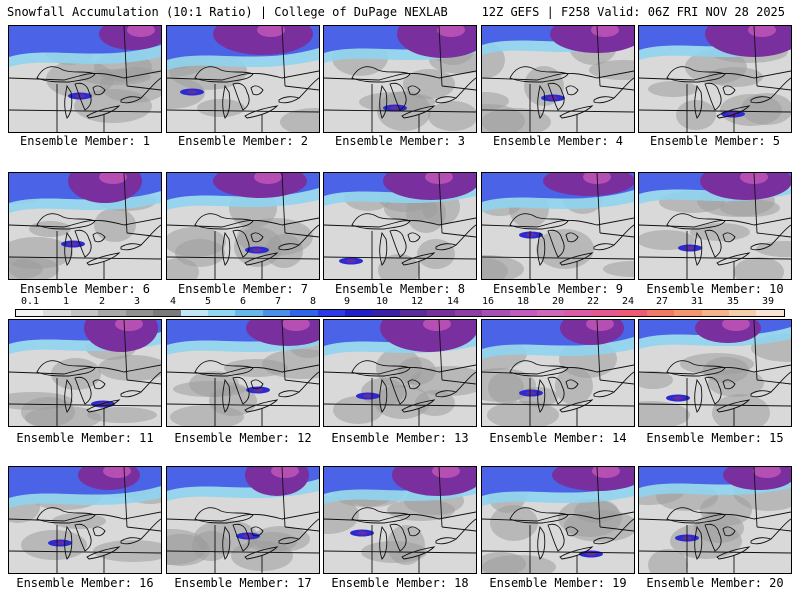 This screenshot has height=600, width=800. Describe the element at coordinates (715, 141) in the screenshot. I see `ensemble-member-label: Ensemble Member: 5` at that location.